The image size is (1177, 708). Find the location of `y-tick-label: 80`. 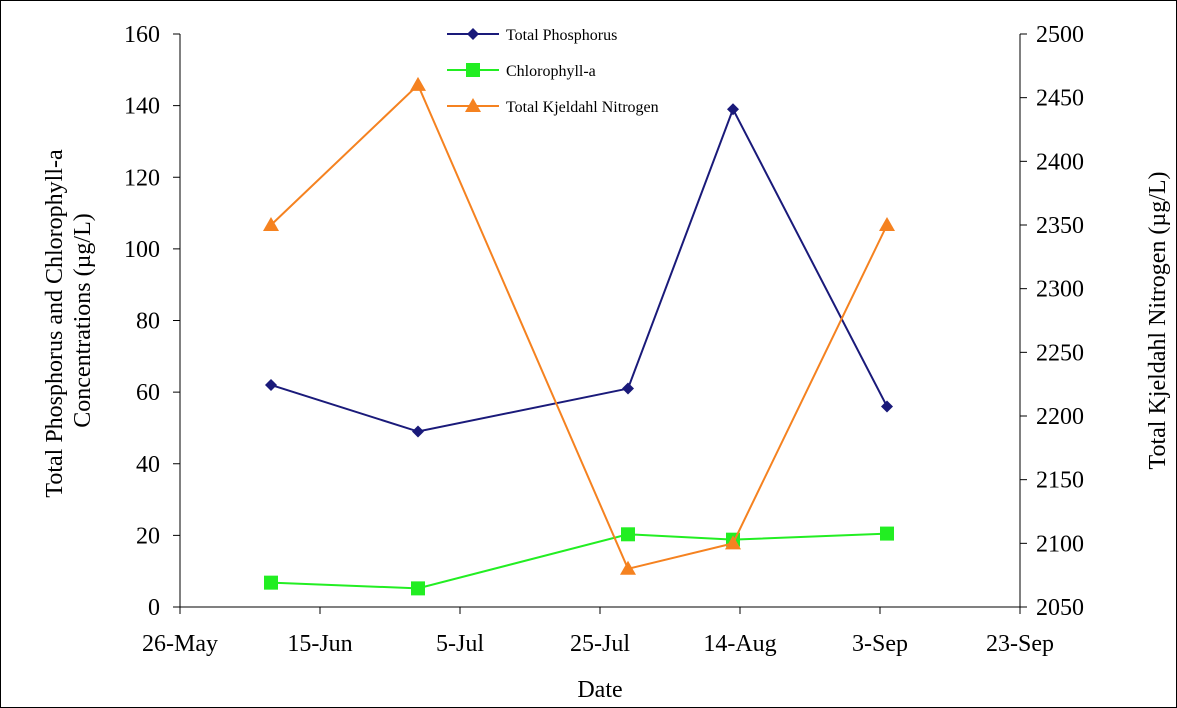

y-tick-label: 80 is located at coordinates (148, 322).